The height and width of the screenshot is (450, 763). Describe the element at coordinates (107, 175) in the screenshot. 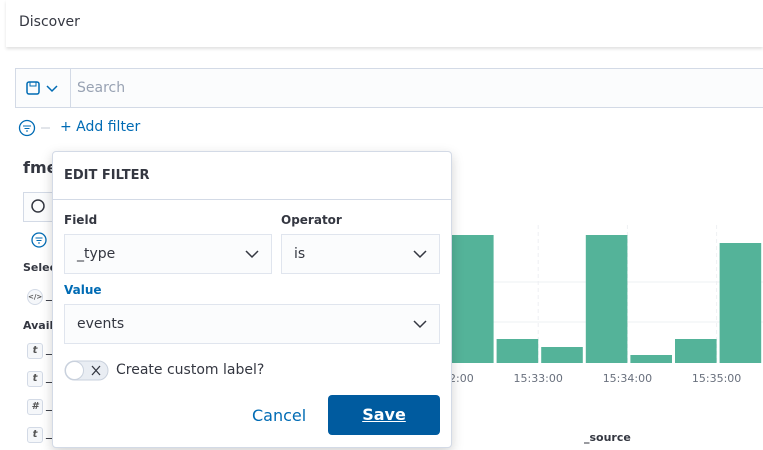

I see `popover-title: EDIT FILTER` at that location.